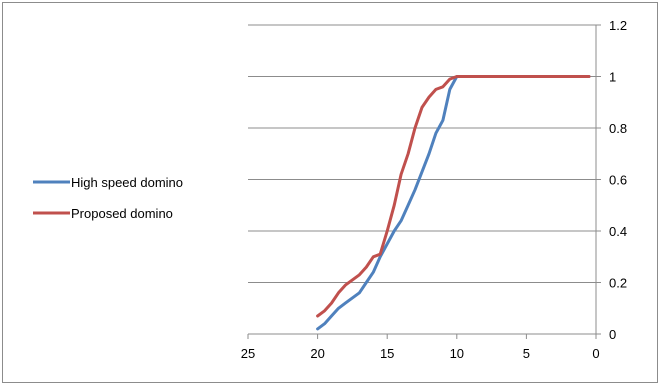  I want to click on x-tick-label: 10, so click(457, 353).